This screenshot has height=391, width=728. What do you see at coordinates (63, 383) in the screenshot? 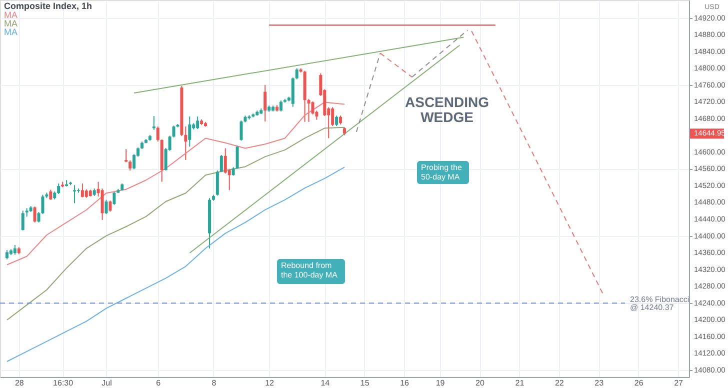
I see `x-tick-label: 16:30` at bounding box center [63, 383].